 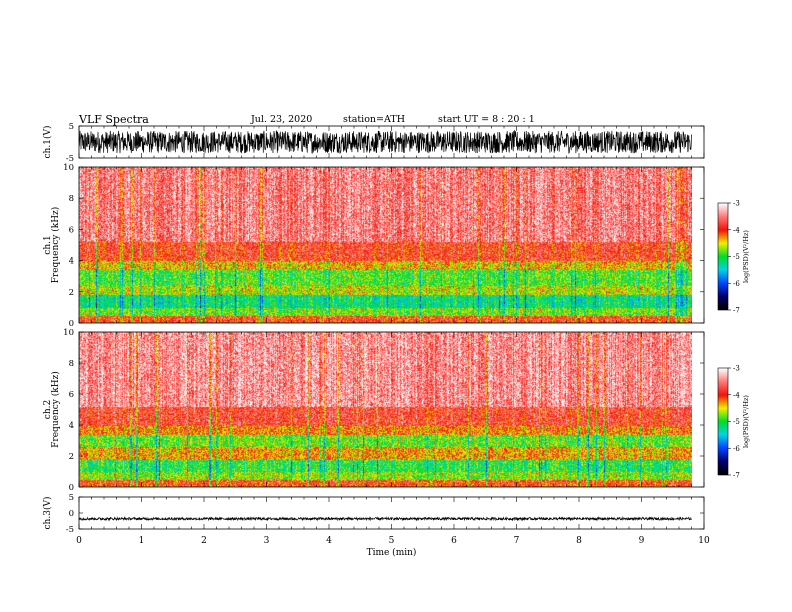 What do you see at coordinates (723, 421) in the screenshot?
I see `ch2-spectrogram-colorbar` at bounding box center [723, 421].